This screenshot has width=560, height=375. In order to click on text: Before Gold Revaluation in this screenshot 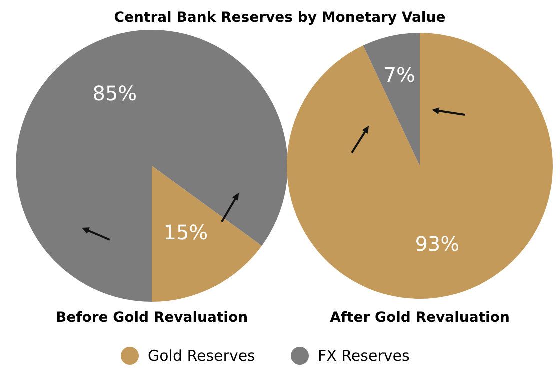, I will do `click(152, 318)`.